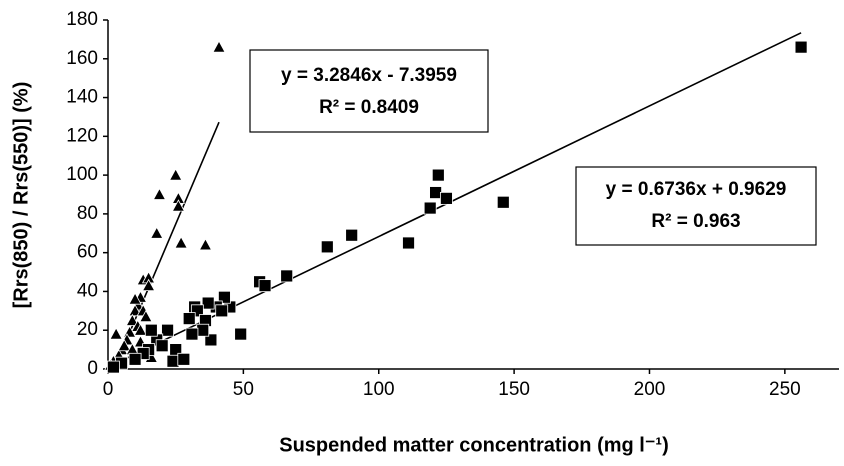 Image resolution: width=844 pixels, height=466 pixels. Describe the element at coordinates (108, 389) in the screenshot. I see `x-tick-label: 0` at that location.